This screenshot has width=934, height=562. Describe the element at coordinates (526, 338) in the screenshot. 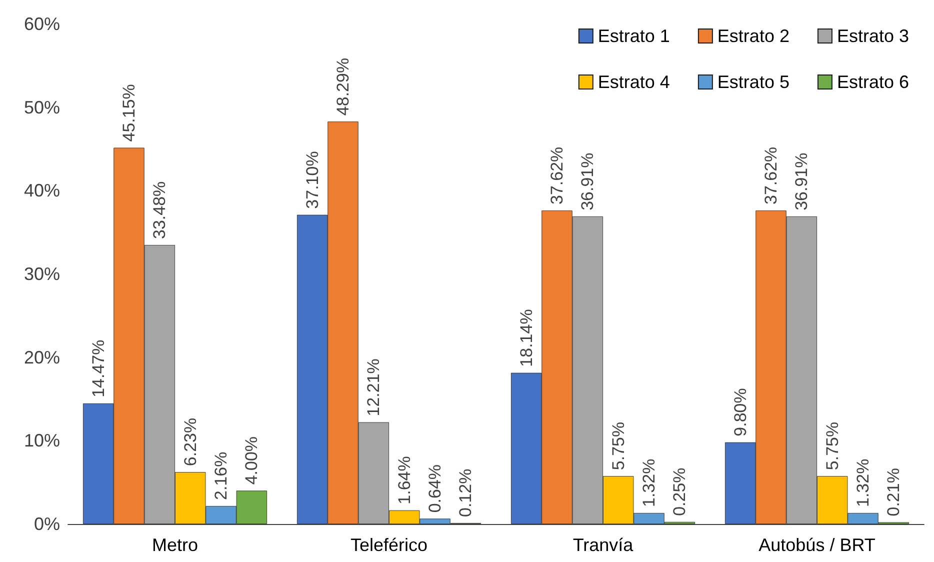

I see `data-label: 18.14%` at that location.